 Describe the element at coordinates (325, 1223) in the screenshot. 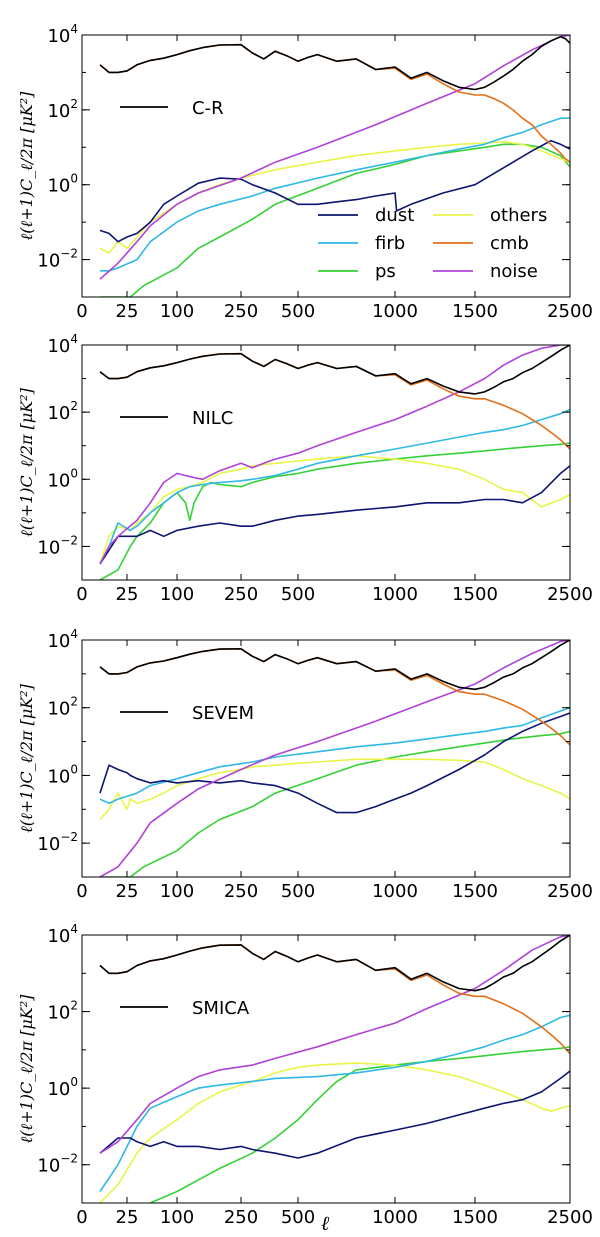

I see `x-axis-label: ℓ` at that location.